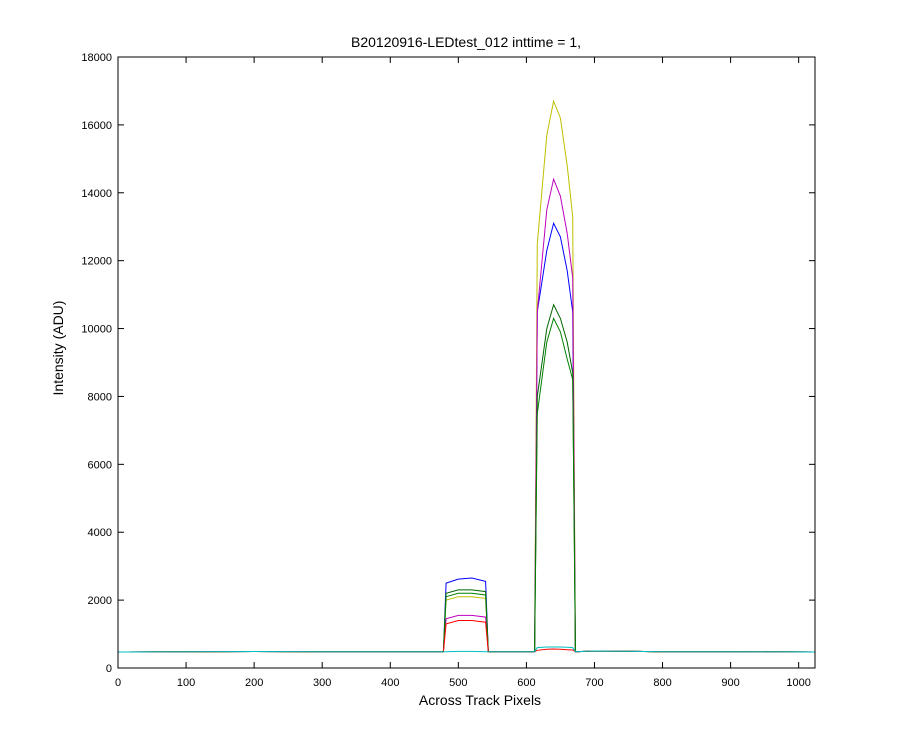 The image size is (900, 750). What do you see at coordinates (100, 533) in the screenshot?
I see `y-tick-label: 4000` at bounding box center [100, 533].